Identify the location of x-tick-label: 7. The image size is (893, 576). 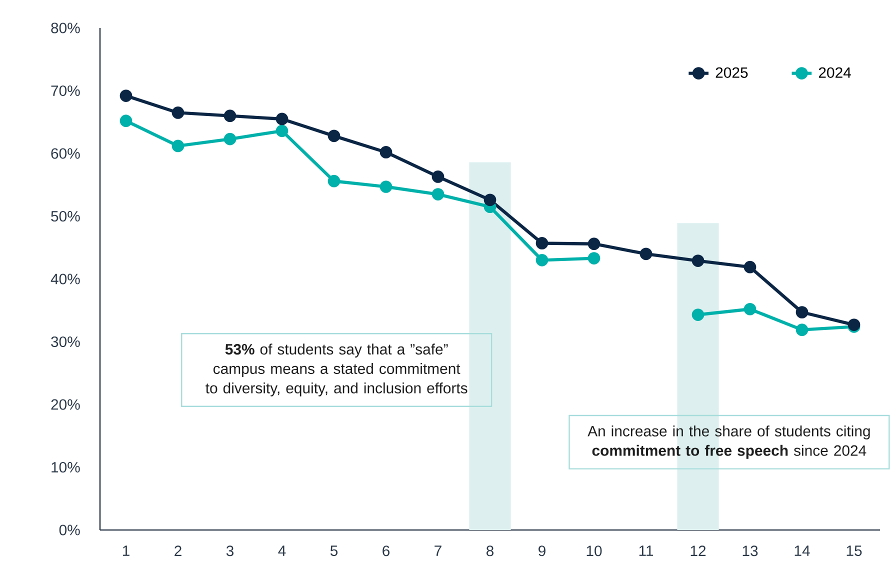
(438, 551).